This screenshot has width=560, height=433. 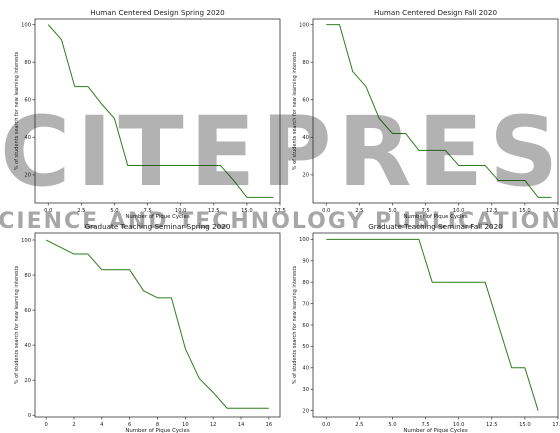 I want to click on chart-title: Human Centered Design Fall 2020, so click(x=435, y=12).